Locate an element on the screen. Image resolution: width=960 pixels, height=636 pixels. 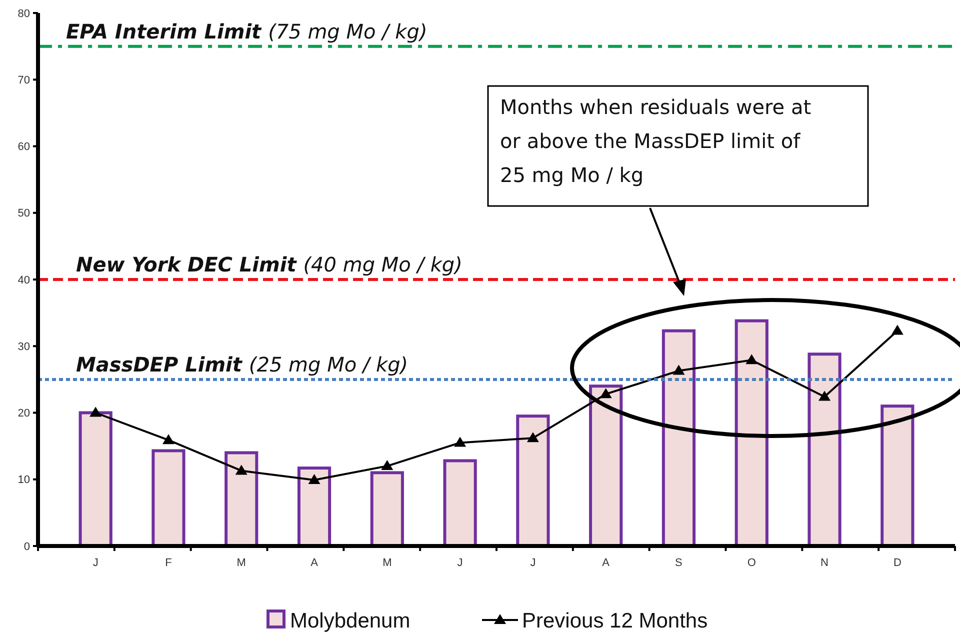
y-tick-label: 70 is located at coordinates (24, 80).